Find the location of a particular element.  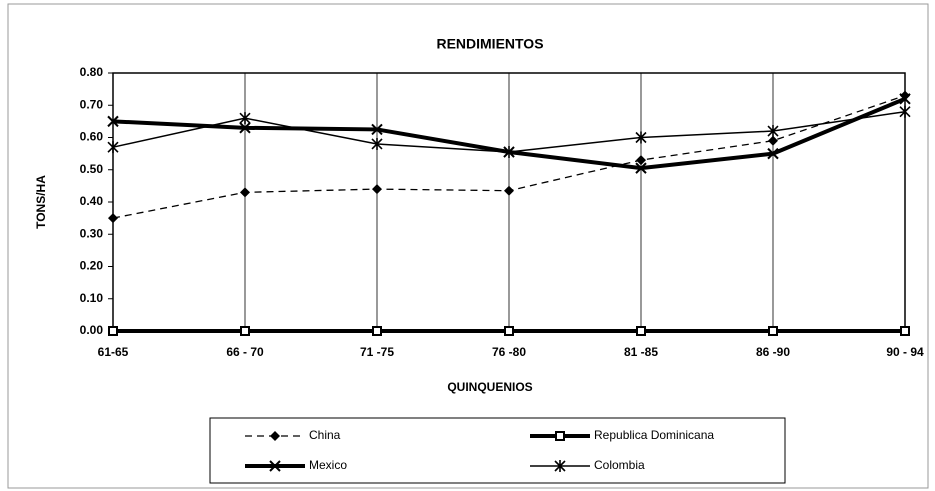

x-tick-label: 71 -75 is located at coordinates (377, 352).